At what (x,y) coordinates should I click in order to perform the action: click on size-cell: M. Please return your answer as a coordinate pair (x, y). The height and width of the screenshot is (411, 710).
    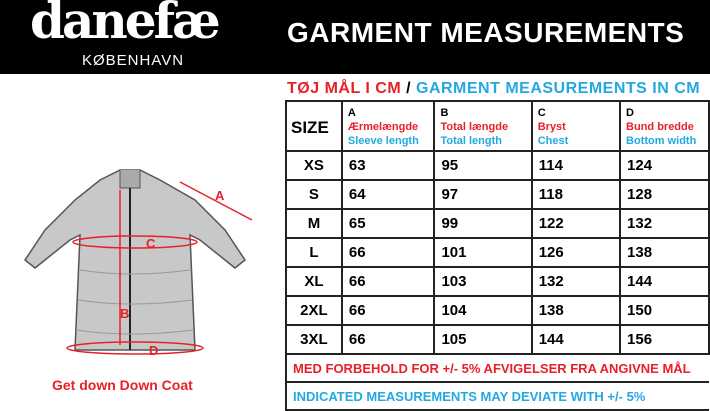
    Looking at the image, I should click on (314, 223).